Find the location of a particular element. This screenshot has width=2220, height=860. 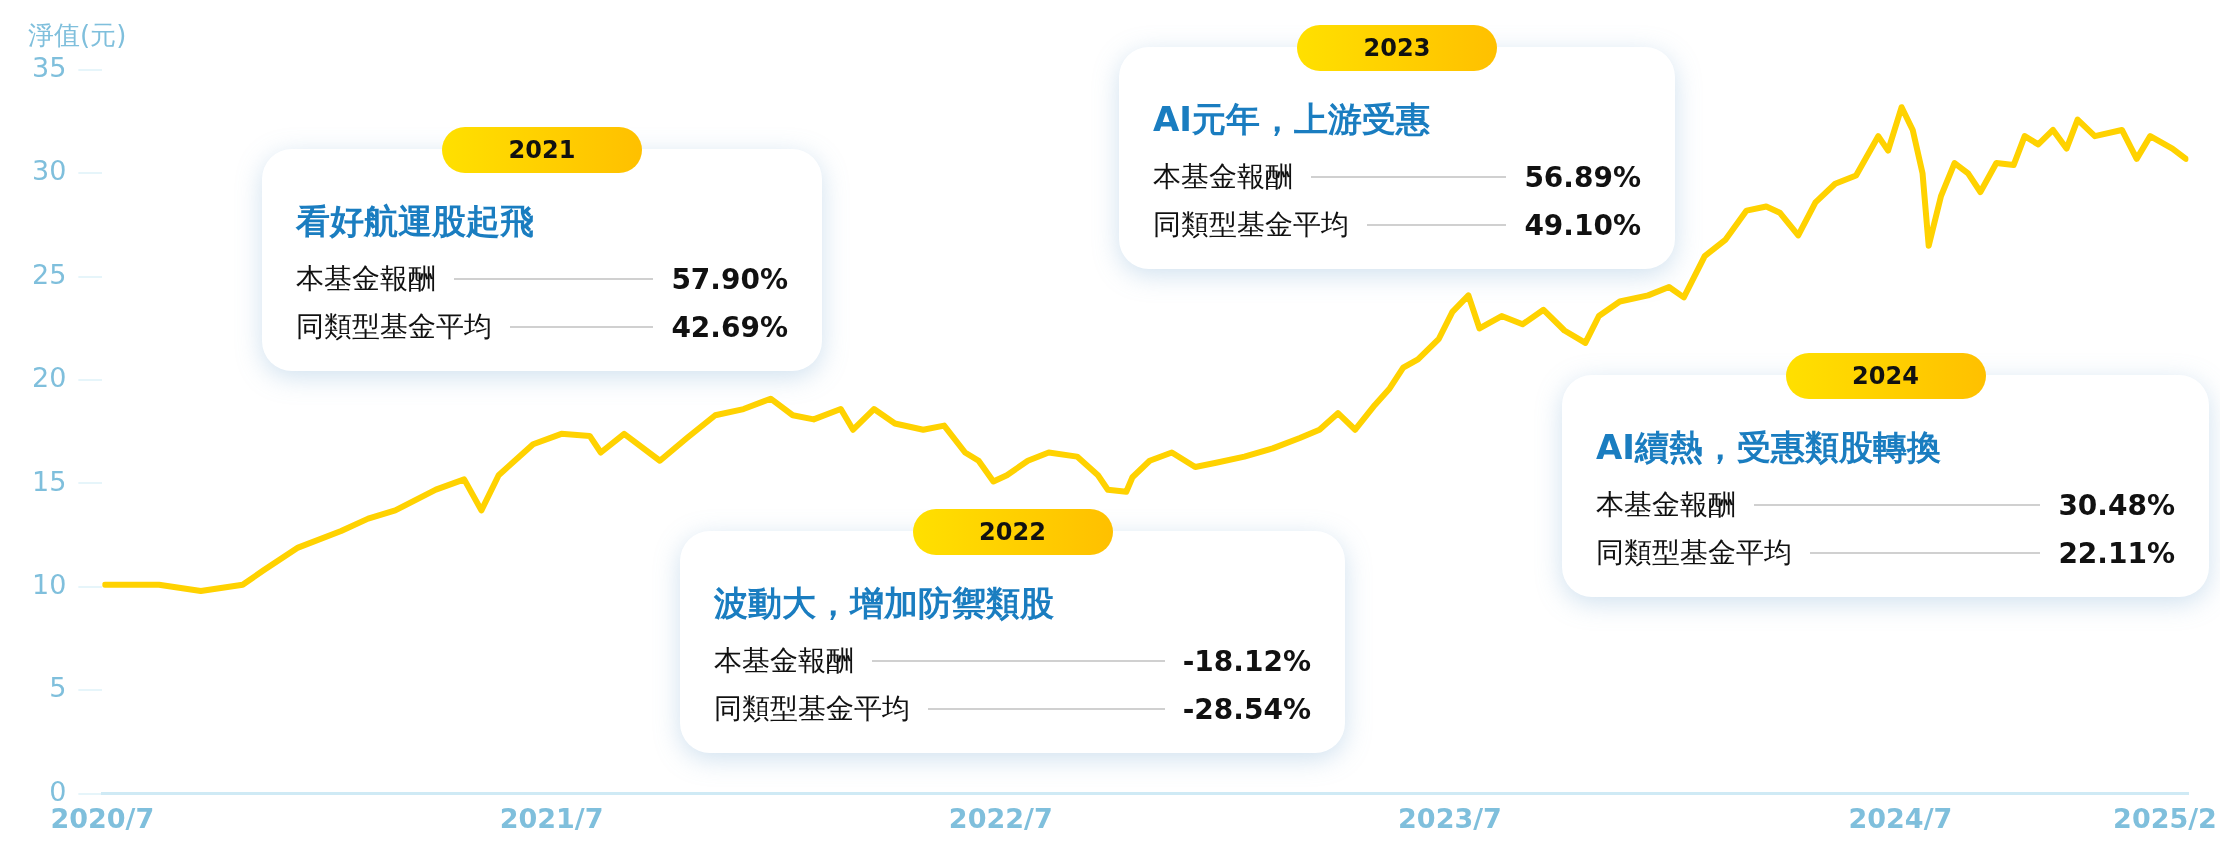

y-tick-label: 20 is located at coordinates (49, 378).